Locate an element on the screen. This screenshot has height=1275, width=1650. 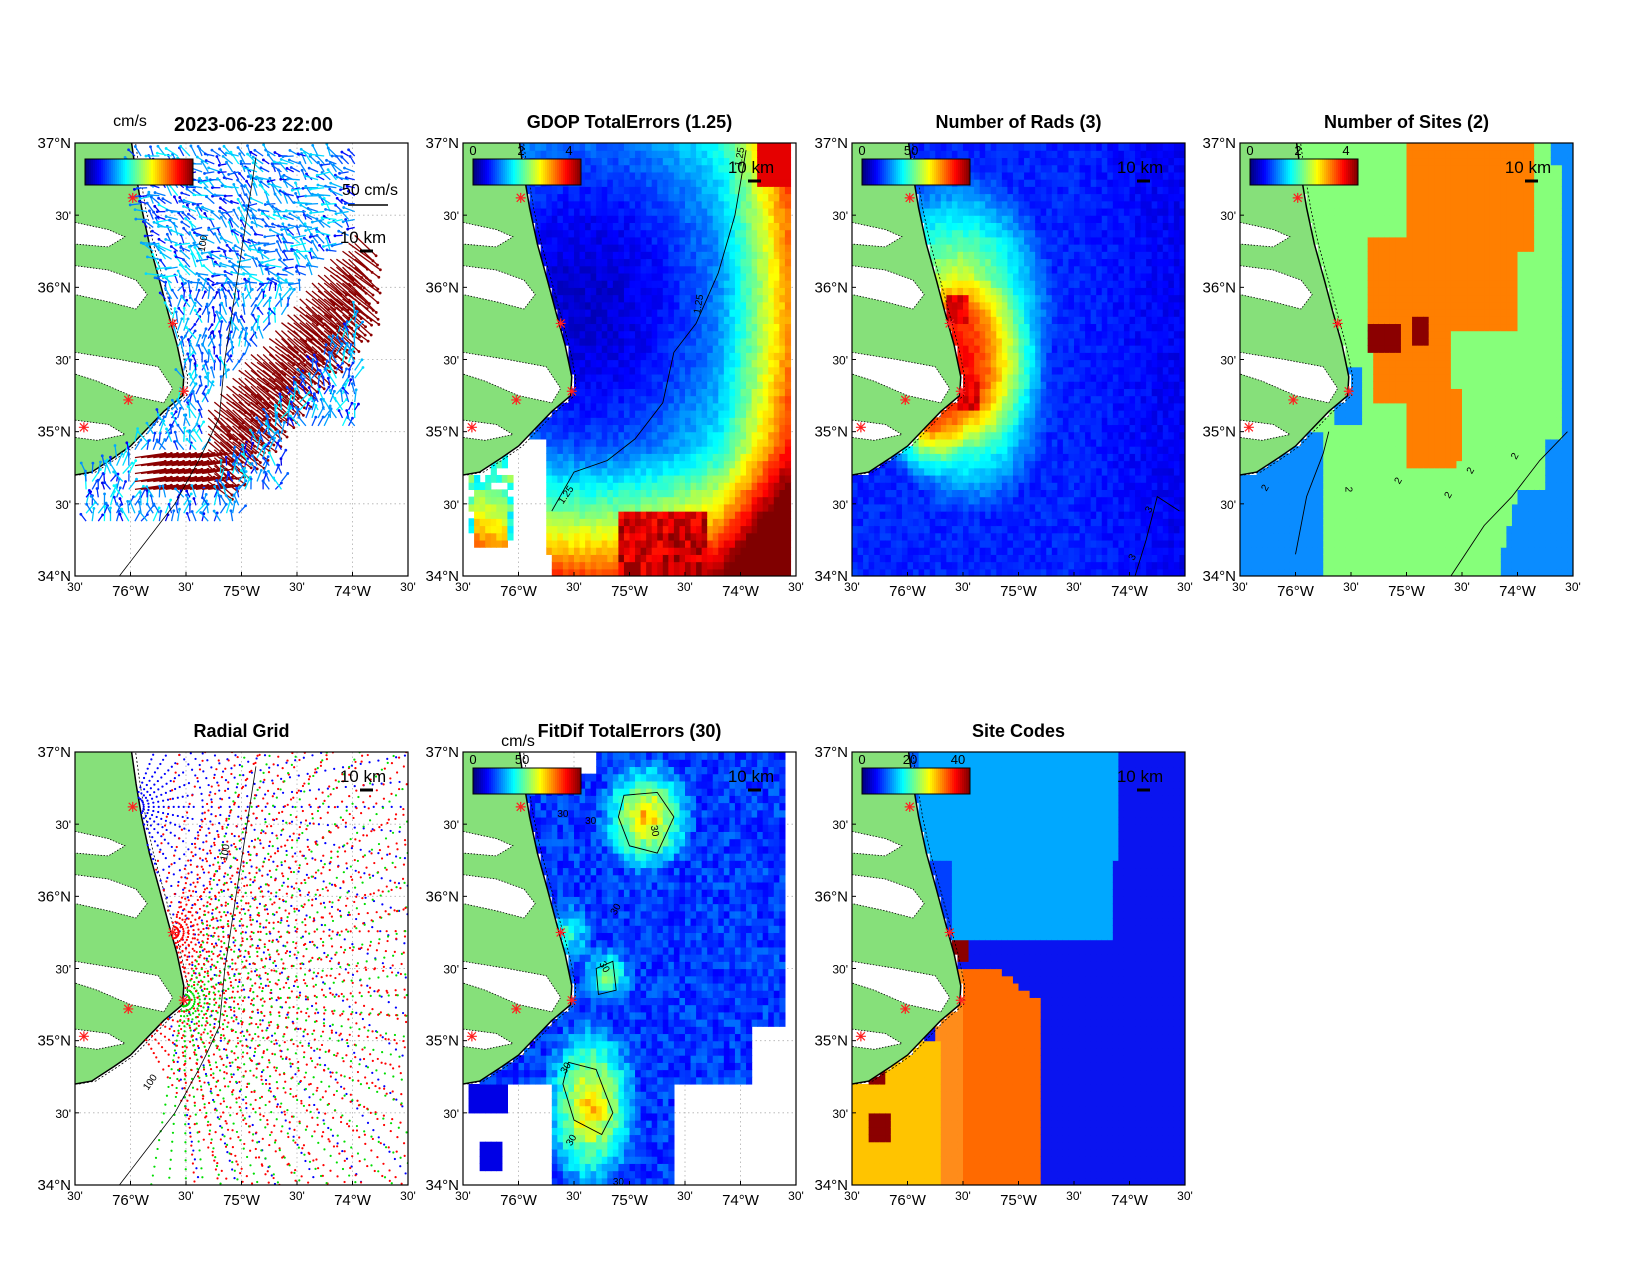
colorbar: 0 2 4 is located at coordinates (525, 164).